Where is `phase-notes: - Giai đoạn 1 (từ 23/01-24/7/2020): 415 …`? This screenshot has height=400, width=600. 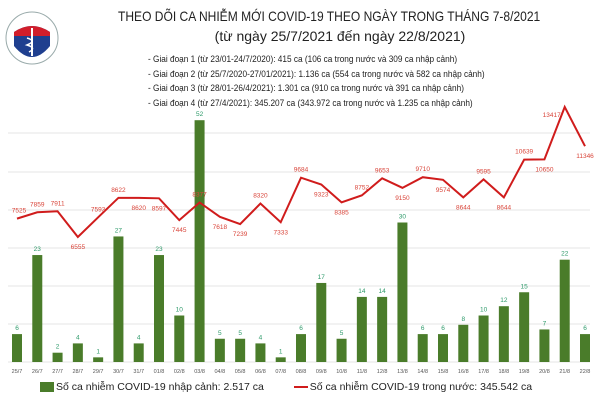 phase-notes: - Giai đoạn 1 (từ 23/01-24/7/2020): 415 … is located at coordinates (316, 81).